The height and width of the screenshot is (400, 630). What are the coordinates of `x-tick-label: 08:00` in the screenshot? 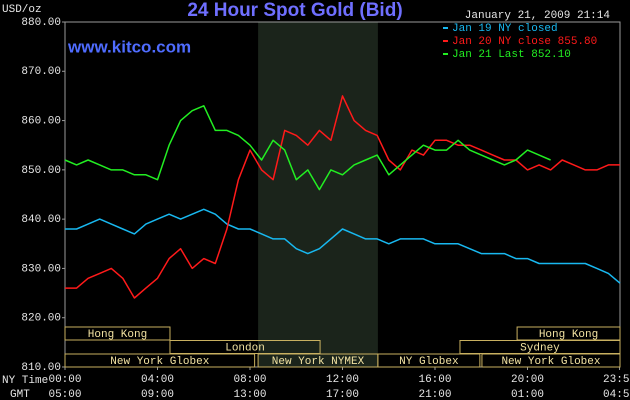 It's located at (249, 380).